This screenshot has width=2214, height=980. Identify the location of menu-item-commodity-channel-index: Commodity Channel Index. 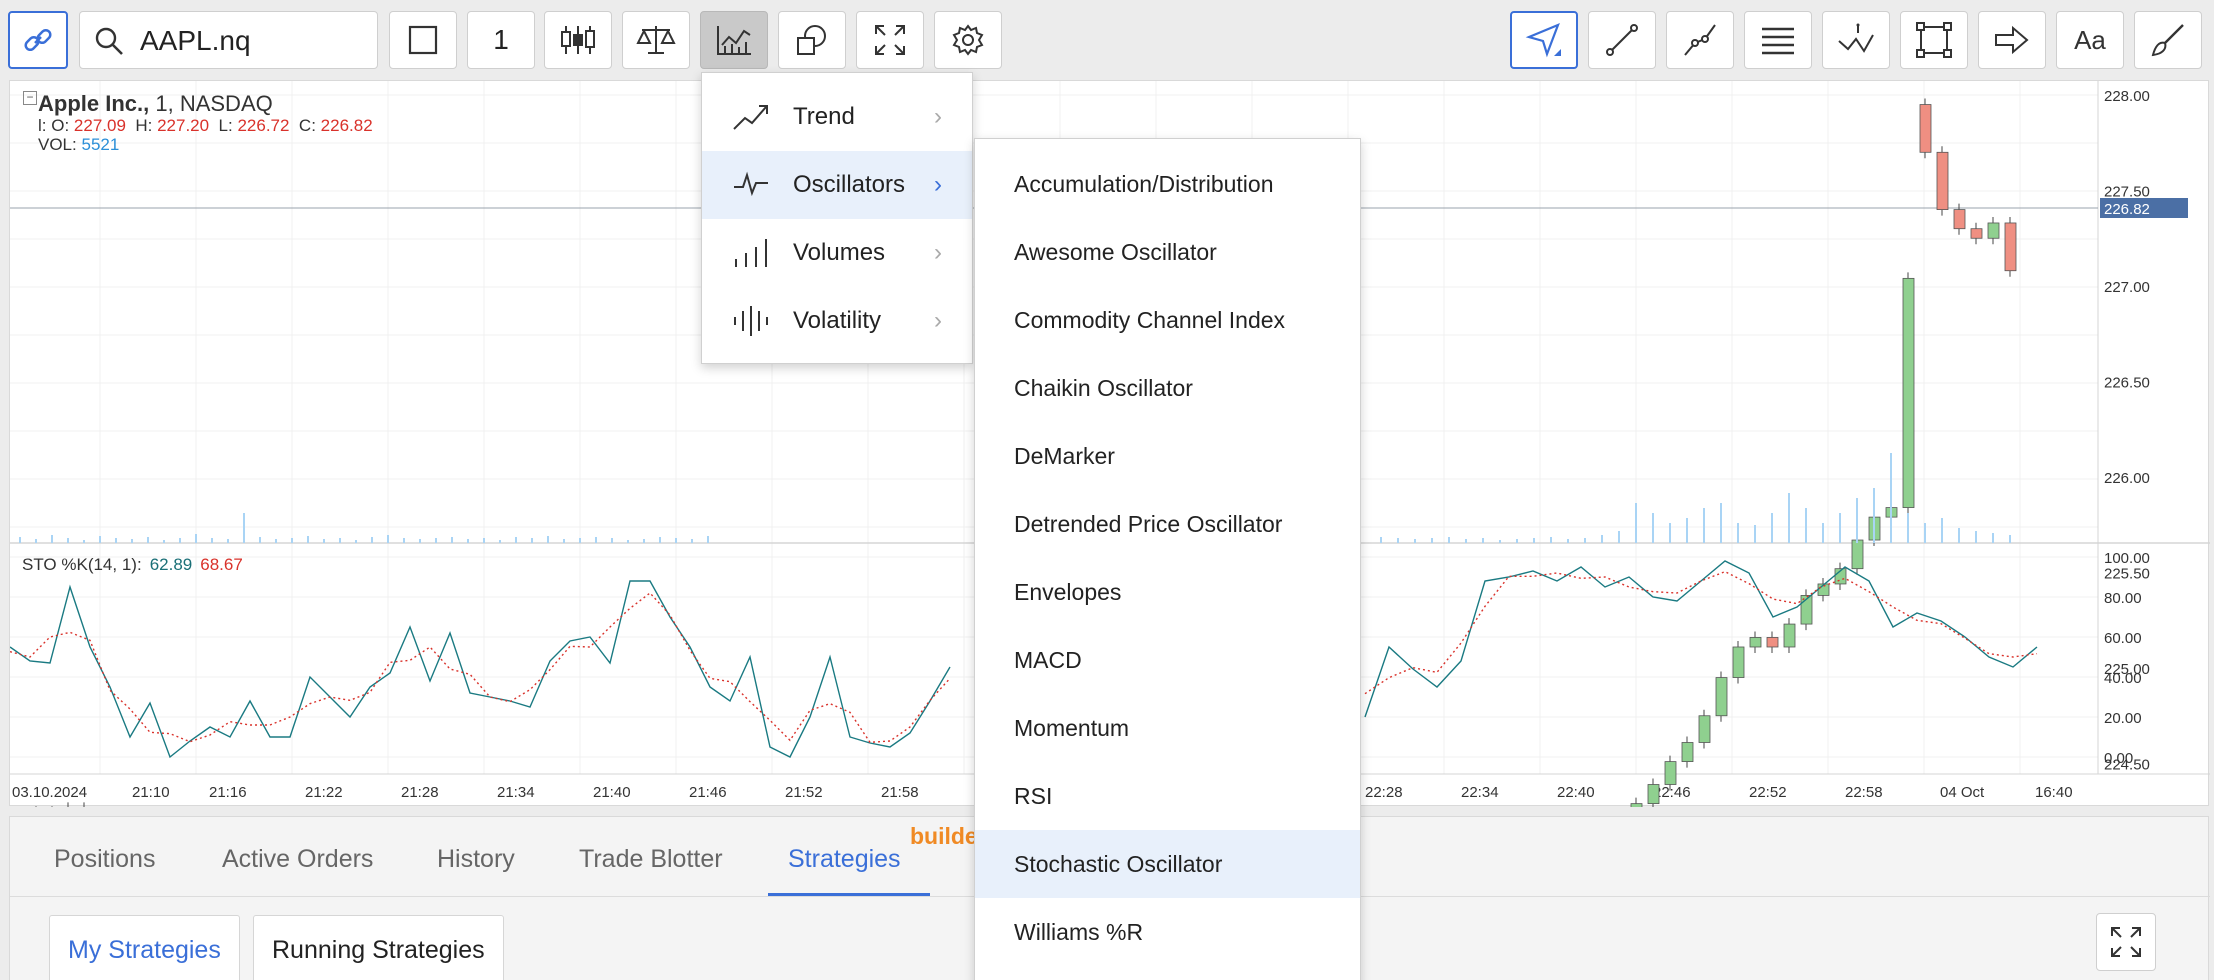
(1150, 319).